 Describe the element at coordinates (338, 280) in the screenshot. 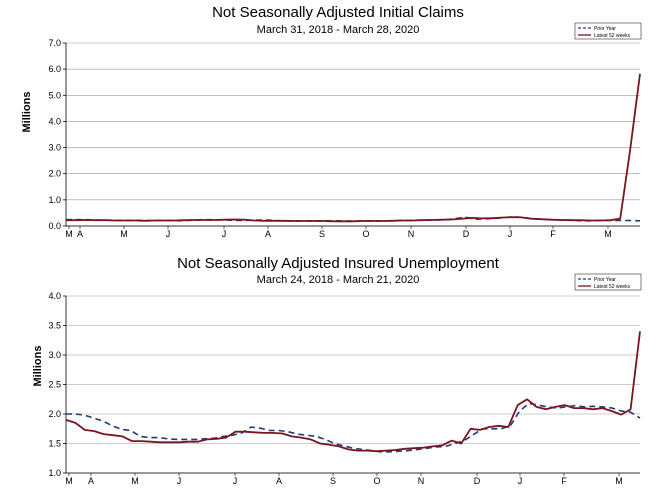

I see `chart-subtitle: March 24, 2018 - March 21, 2020` at that location.